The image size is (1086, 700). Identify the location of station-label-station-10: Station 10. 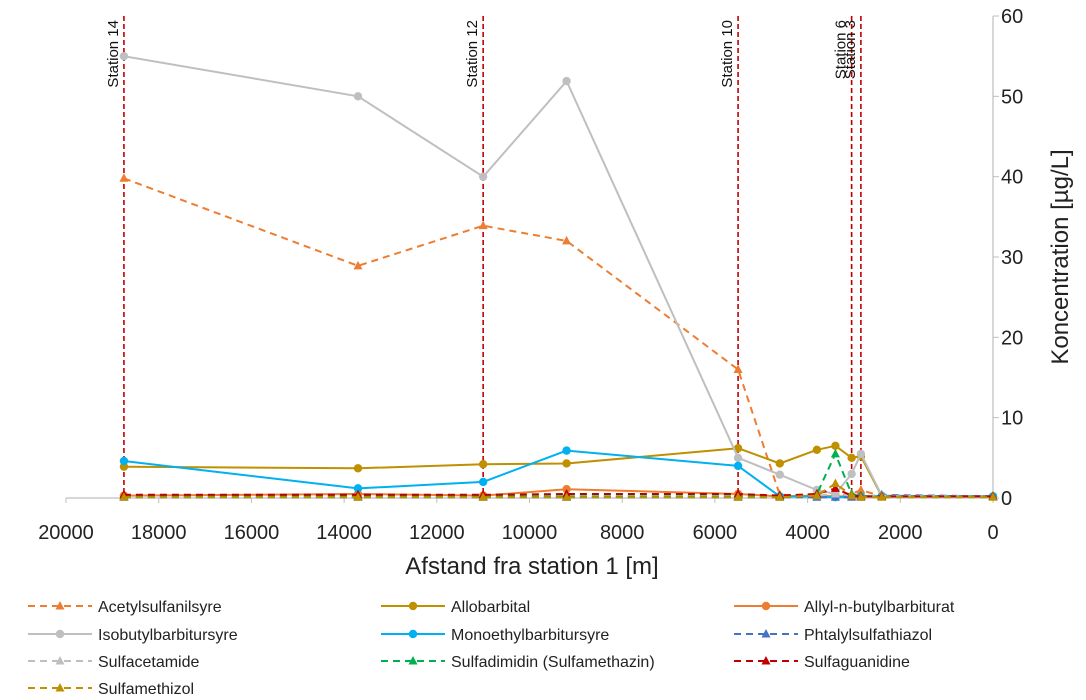
(727, 54).